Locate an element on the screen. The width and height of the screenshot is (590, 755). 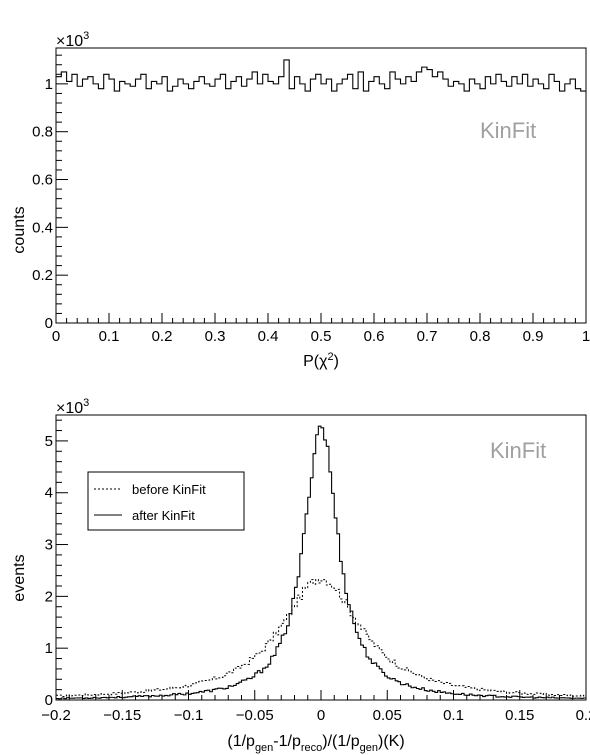
bottom-x-tick-label: −0.2 is located at coordinates (56, 715).